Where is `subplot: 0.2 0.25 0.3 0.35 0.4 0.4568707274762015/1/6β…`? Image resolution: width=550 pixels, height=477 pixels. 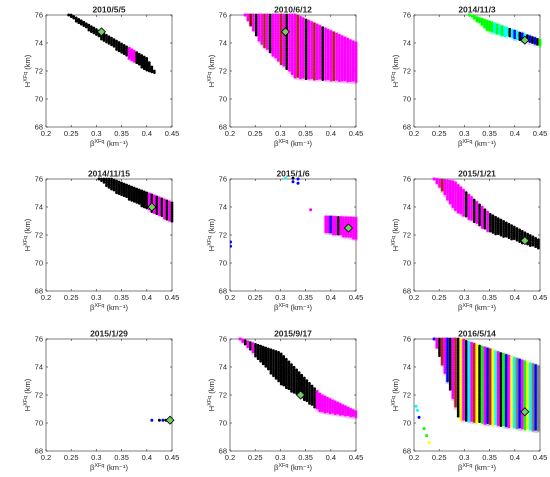
subplot: 0.2 0.25 0.3 0.35 0.4 0.4568707274762015/1/6β… is located at coordinates (285, 241).